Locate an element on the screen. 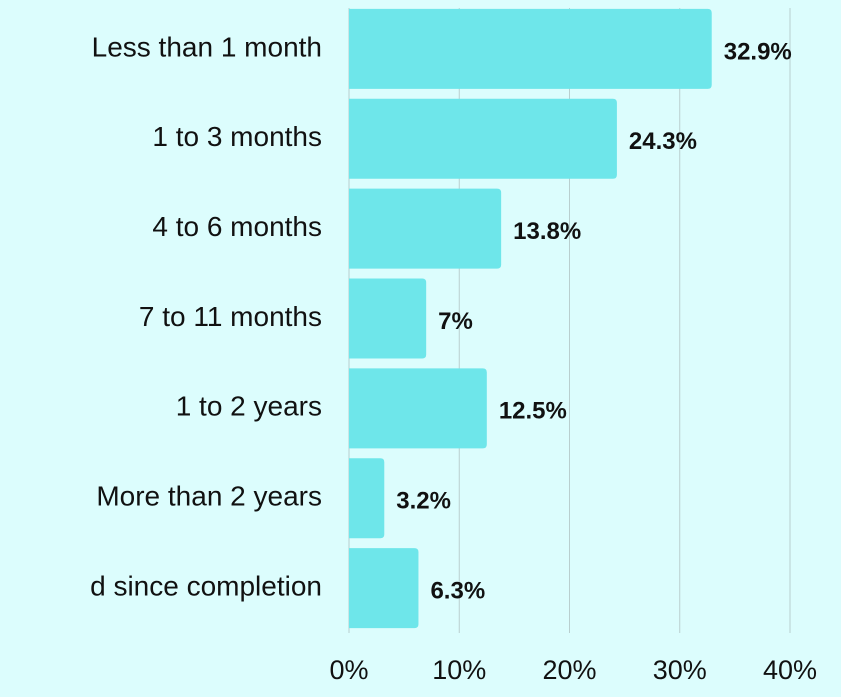 The height and width of the screenshot is (697, 841). category-label: More than 2 years is located at coordinates (209, 496).